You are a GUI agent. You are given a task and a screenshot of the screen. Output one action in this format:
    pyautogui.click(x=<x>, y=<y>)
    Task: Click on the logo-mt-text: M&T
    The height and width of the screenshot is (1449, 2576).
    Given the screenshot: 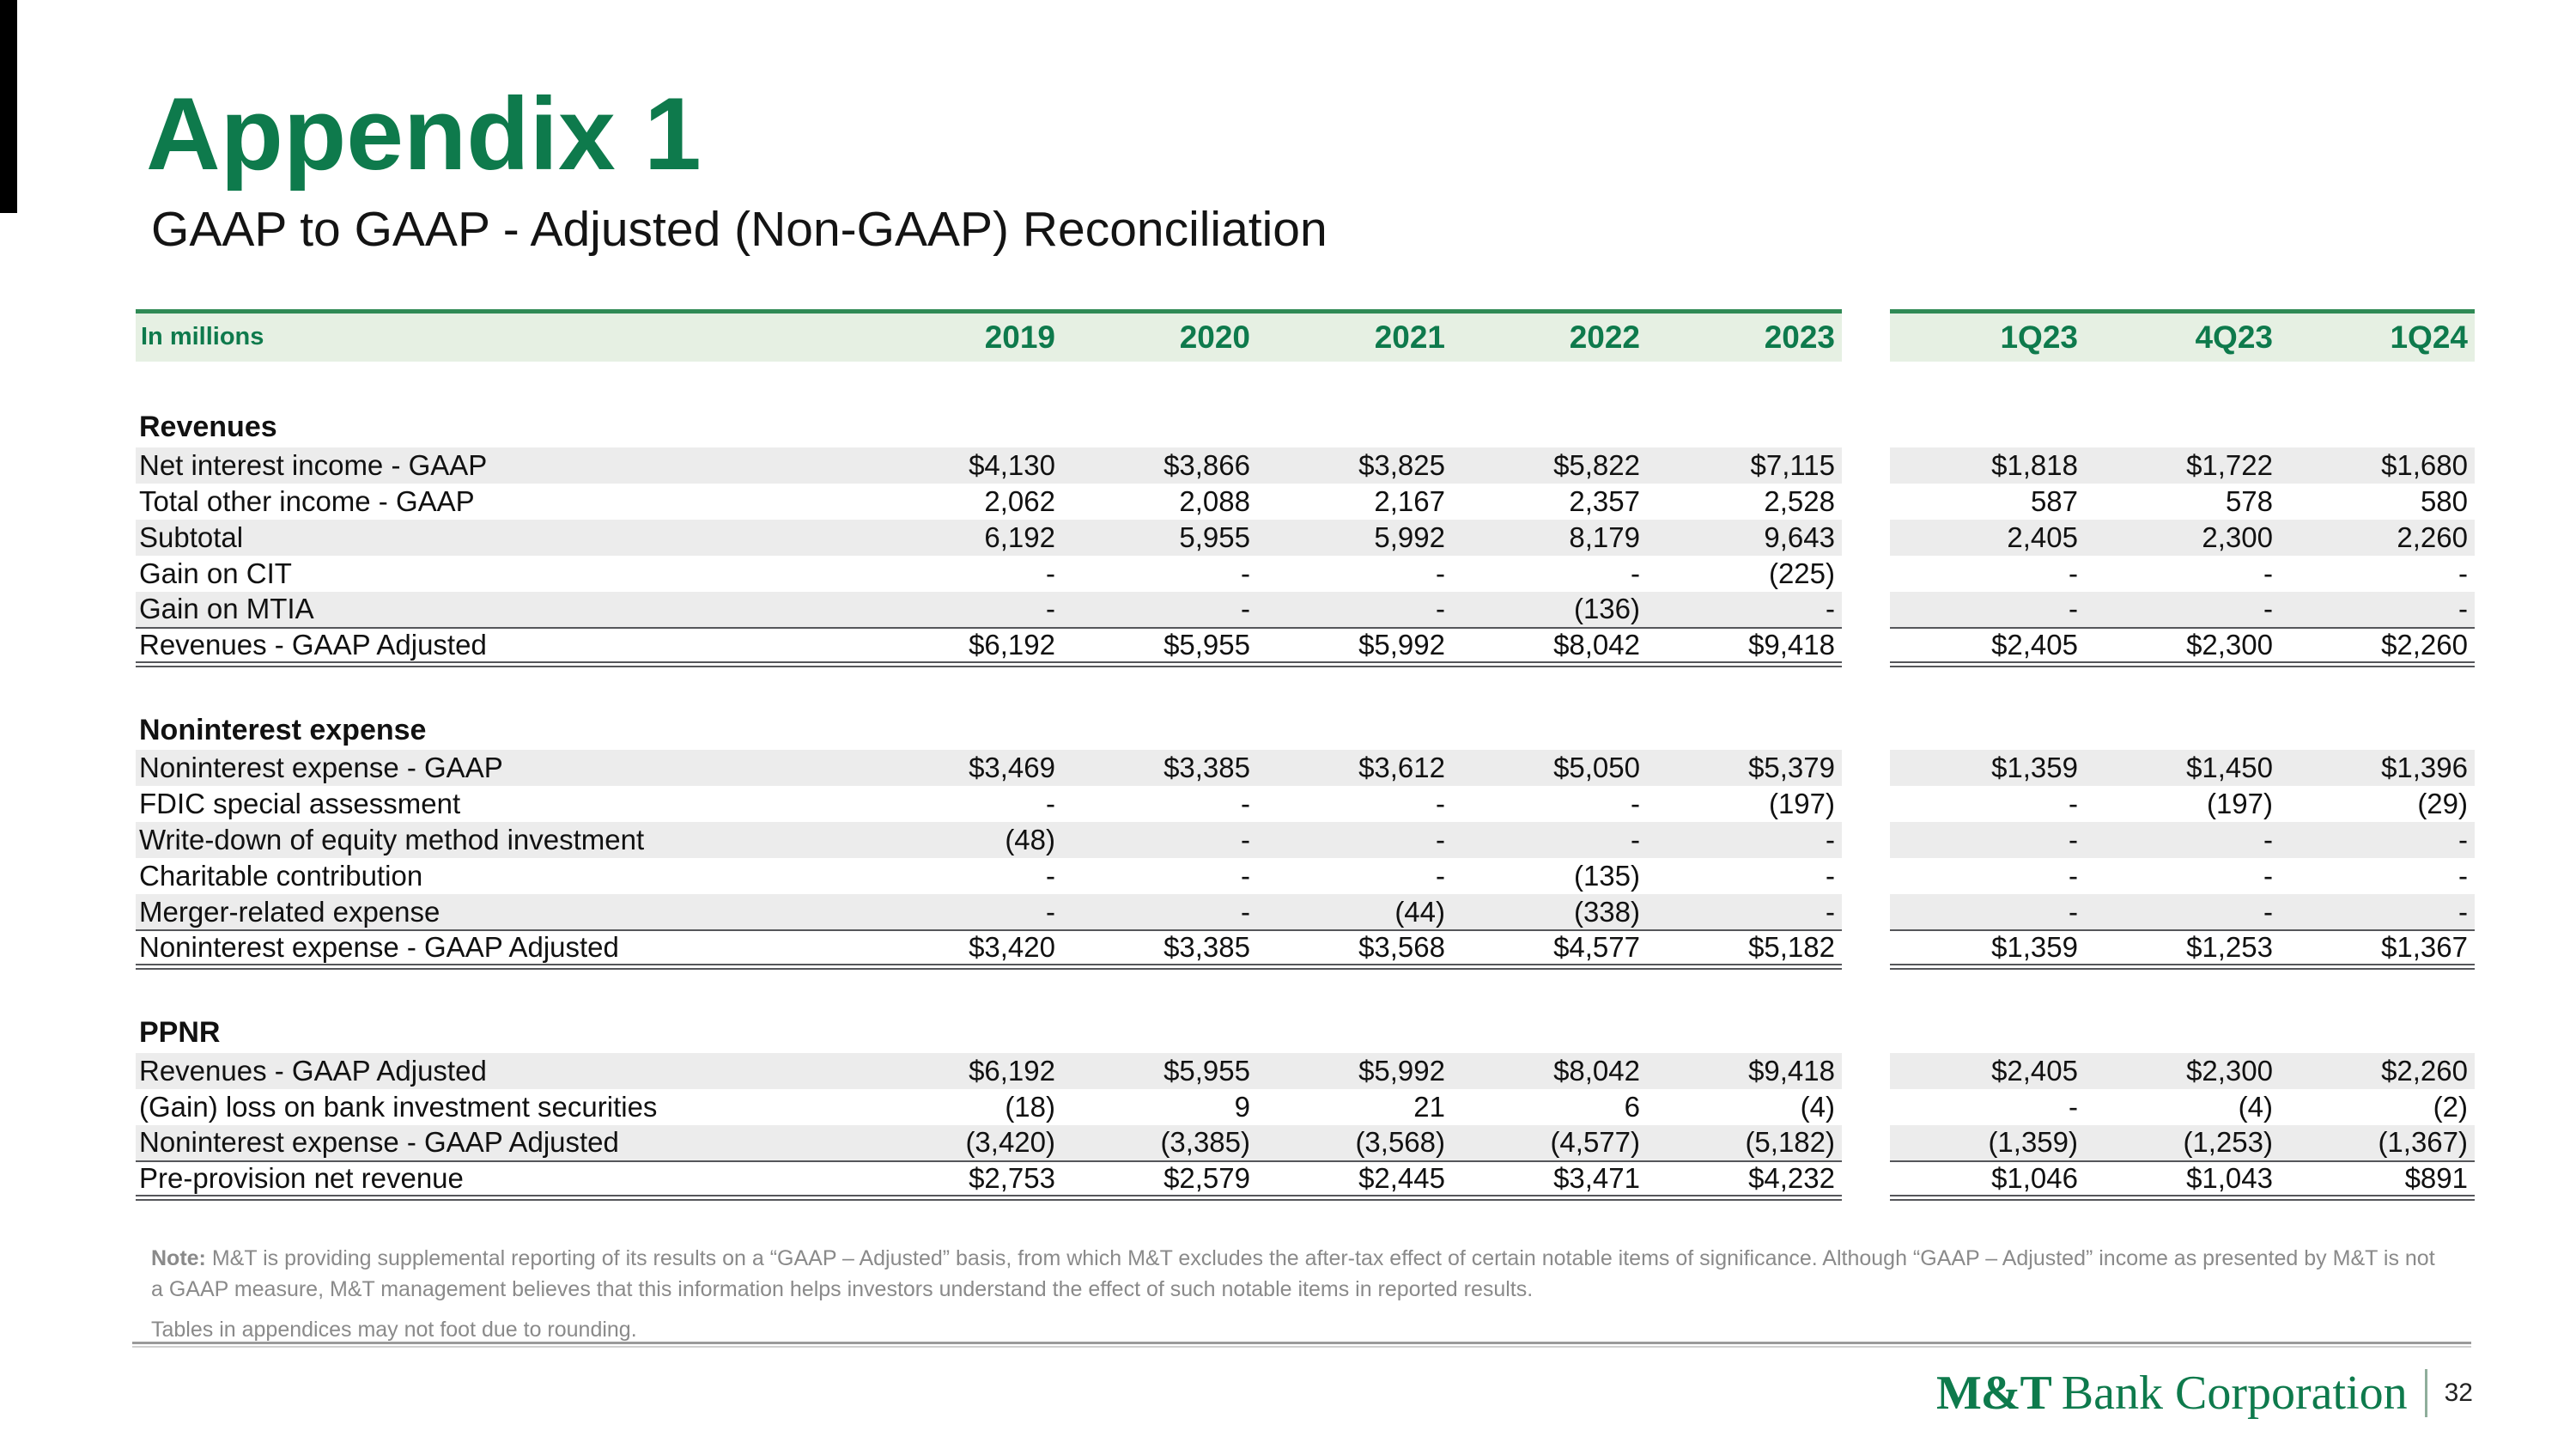 What is the action you would take?
    pyautogui.click(x=1994, y=1393)
    